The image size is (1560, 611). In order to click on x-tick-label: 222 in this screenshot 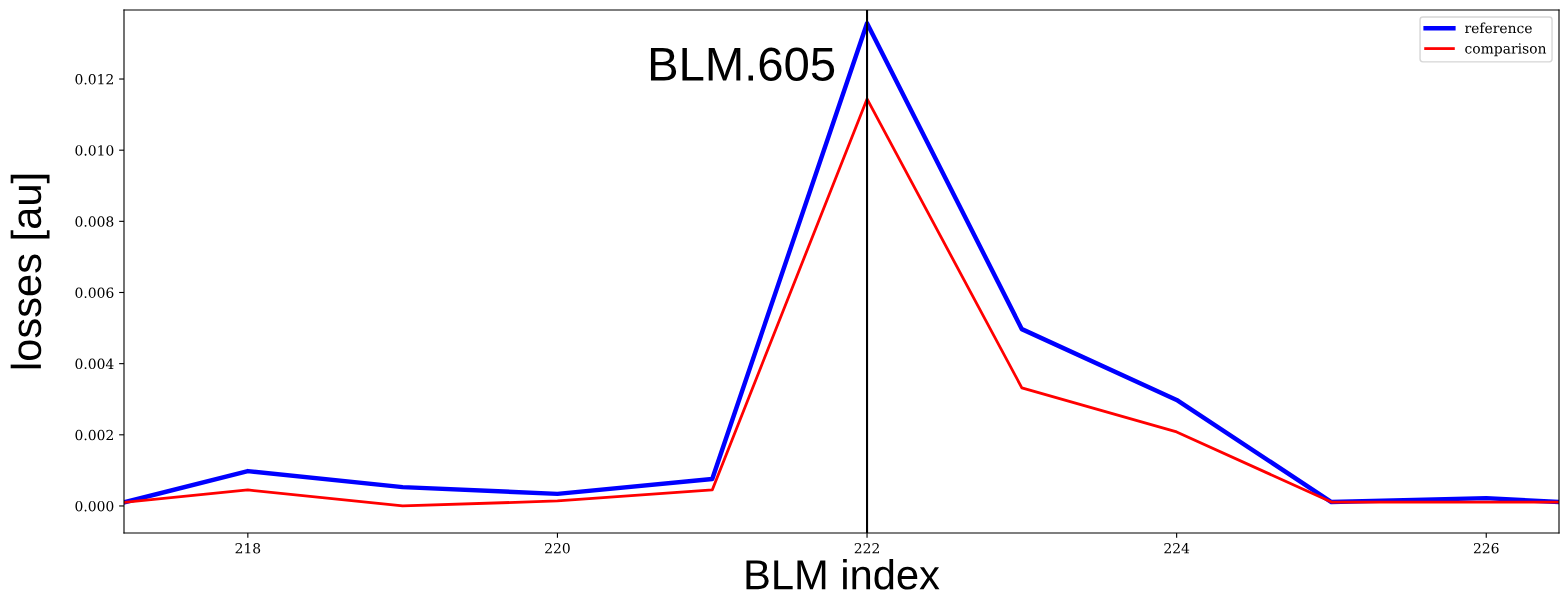, I will do `click(866, 548)`.